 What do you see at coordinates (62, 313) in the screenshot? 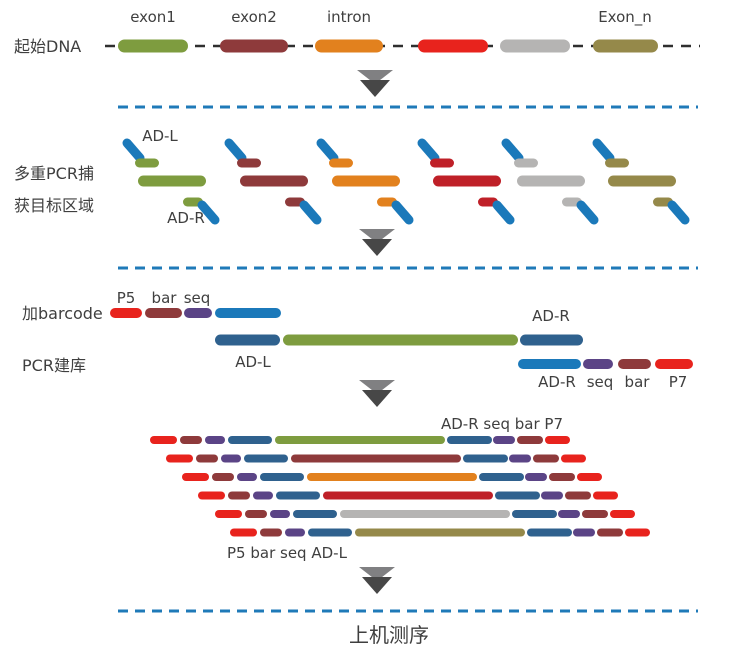
I see `label-add-barcode: 加barcode` at bounding box center [62, 313].